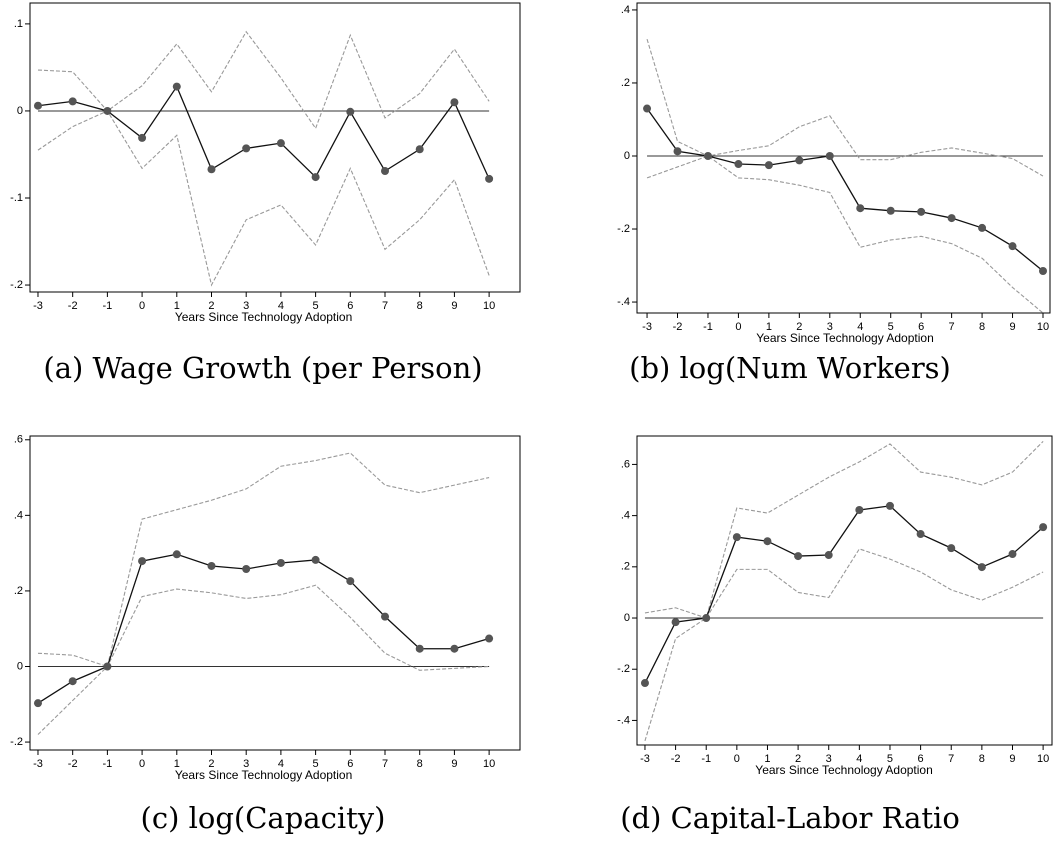 This screenshot has height=846, width=1055. I want to click on x-tick-label: -3, so click(38, 764).